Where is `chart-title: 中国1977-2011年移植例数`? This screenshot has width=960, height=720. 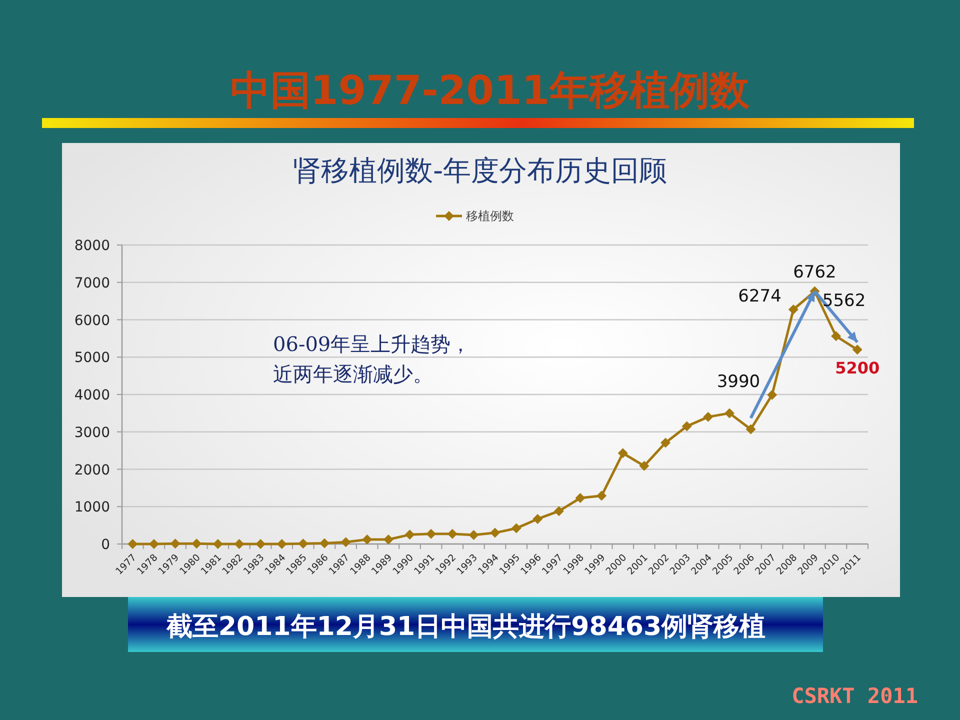 chart-title: 中国1977-2011年移植例数 is located at coordinates (490, 91).